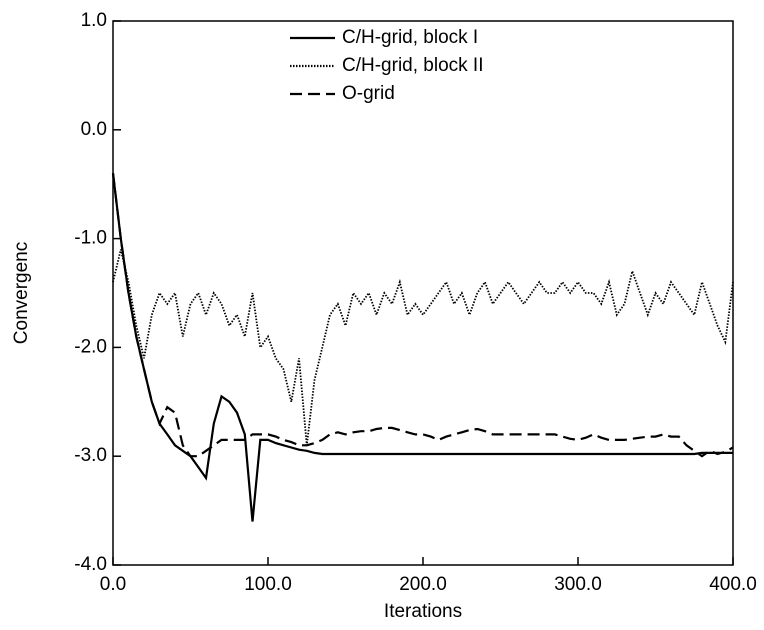 Image resolution: width=764 pixels, height=630 pixels. Describe the element at coordinates (368, 93) in the screenshot. I see `legend-label: O-grid` at that location.